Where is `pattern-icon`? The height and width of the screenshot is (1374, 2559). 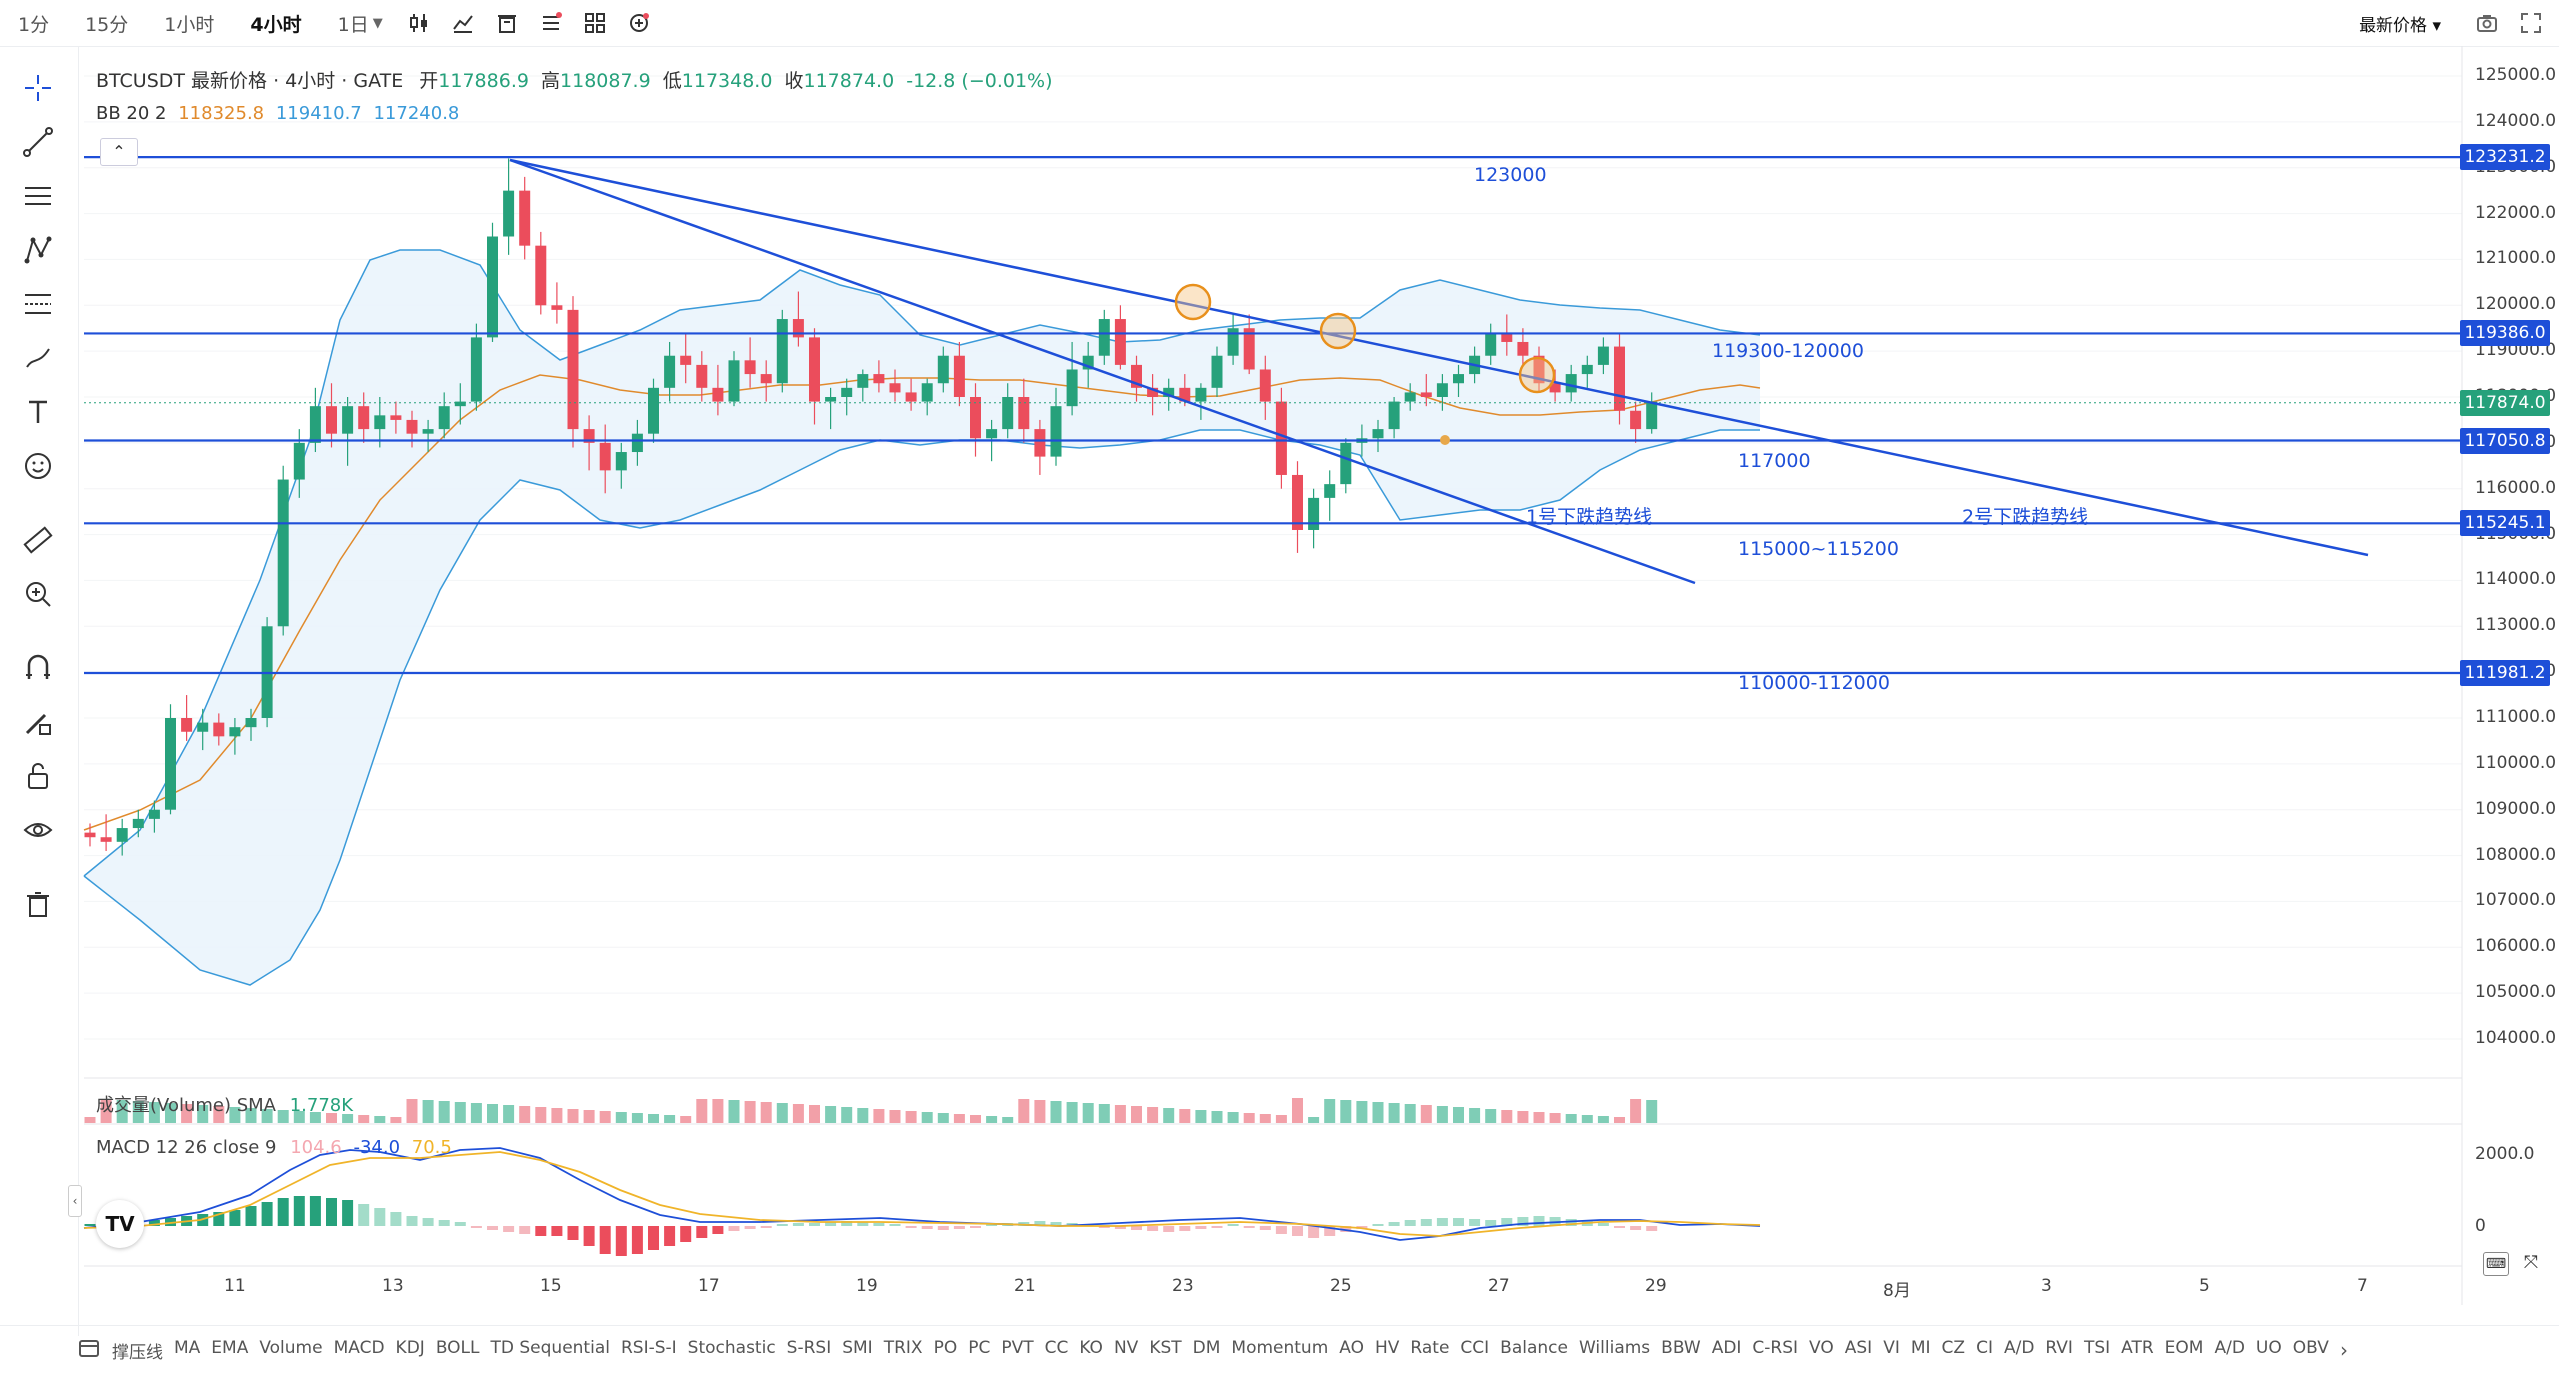
pattern-icon is located at coordinates (38, 250).